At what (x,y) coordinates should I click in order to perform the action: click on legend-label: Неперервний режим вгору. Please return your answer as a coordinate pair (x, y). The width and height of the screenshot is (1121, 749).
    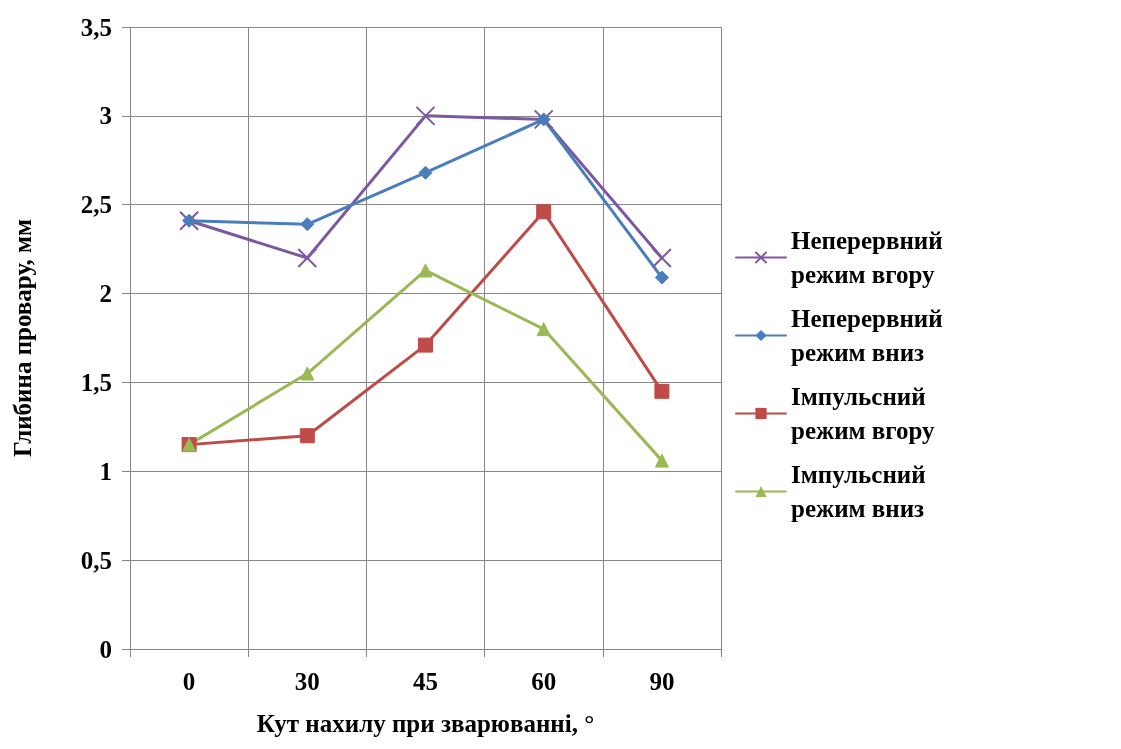
    Looking at the image, I should click on (870, 257).